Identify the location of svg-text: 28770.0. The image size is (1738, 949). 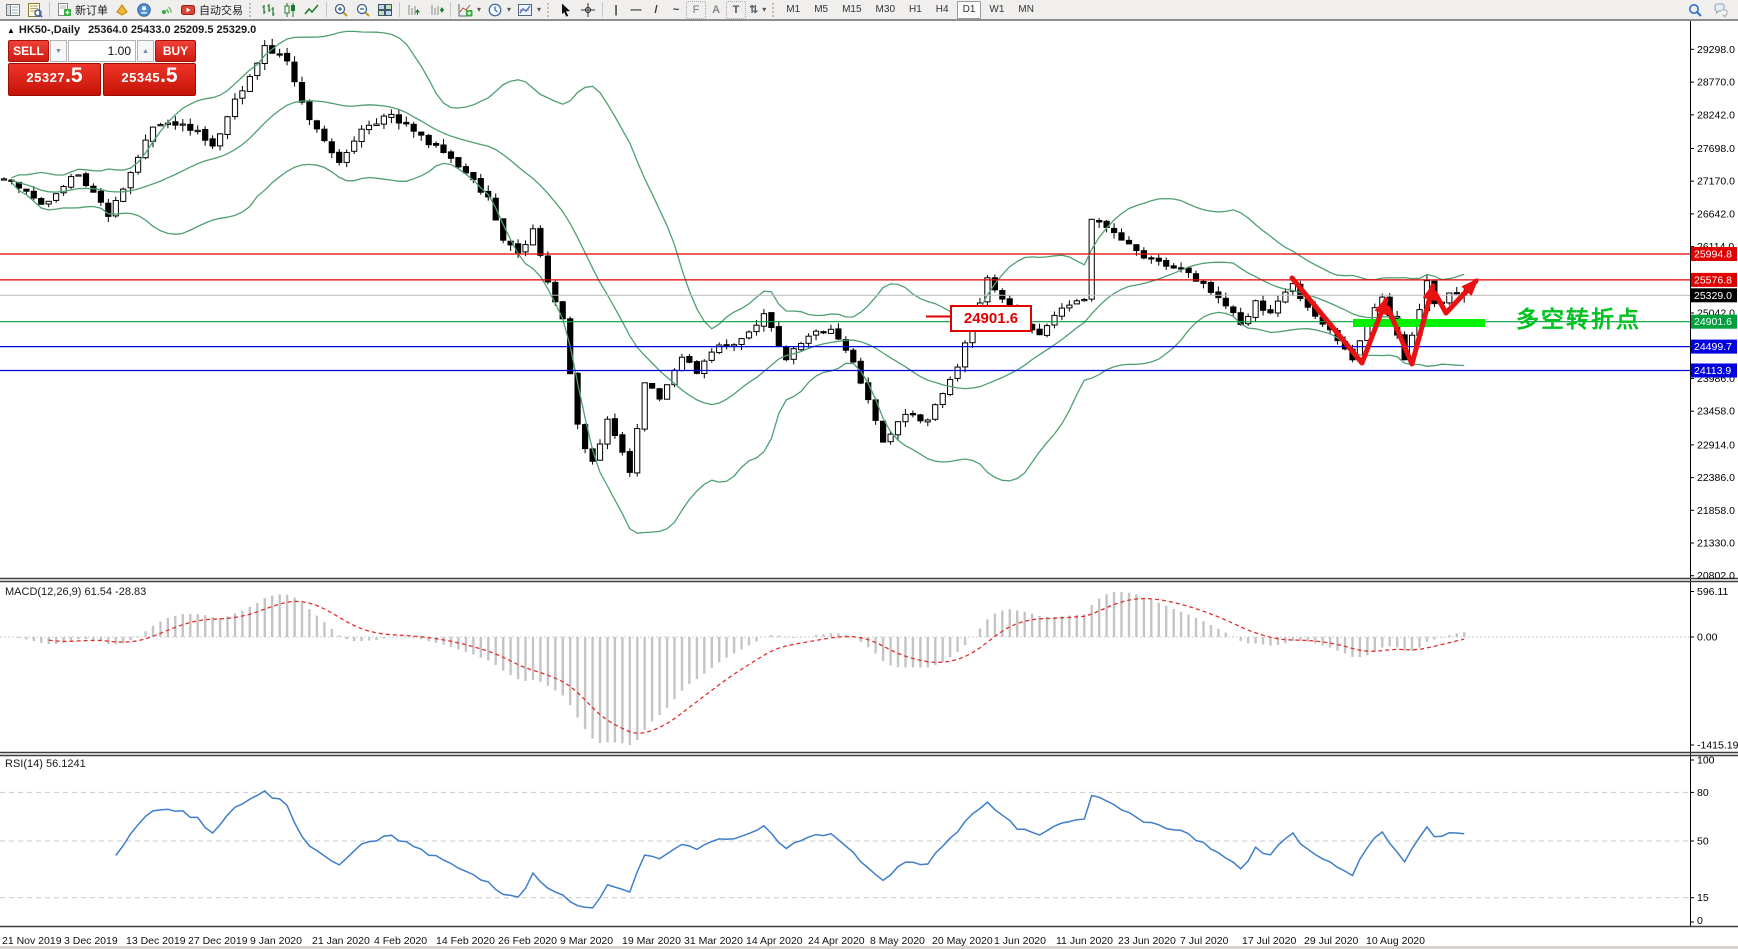
(1716, 83).